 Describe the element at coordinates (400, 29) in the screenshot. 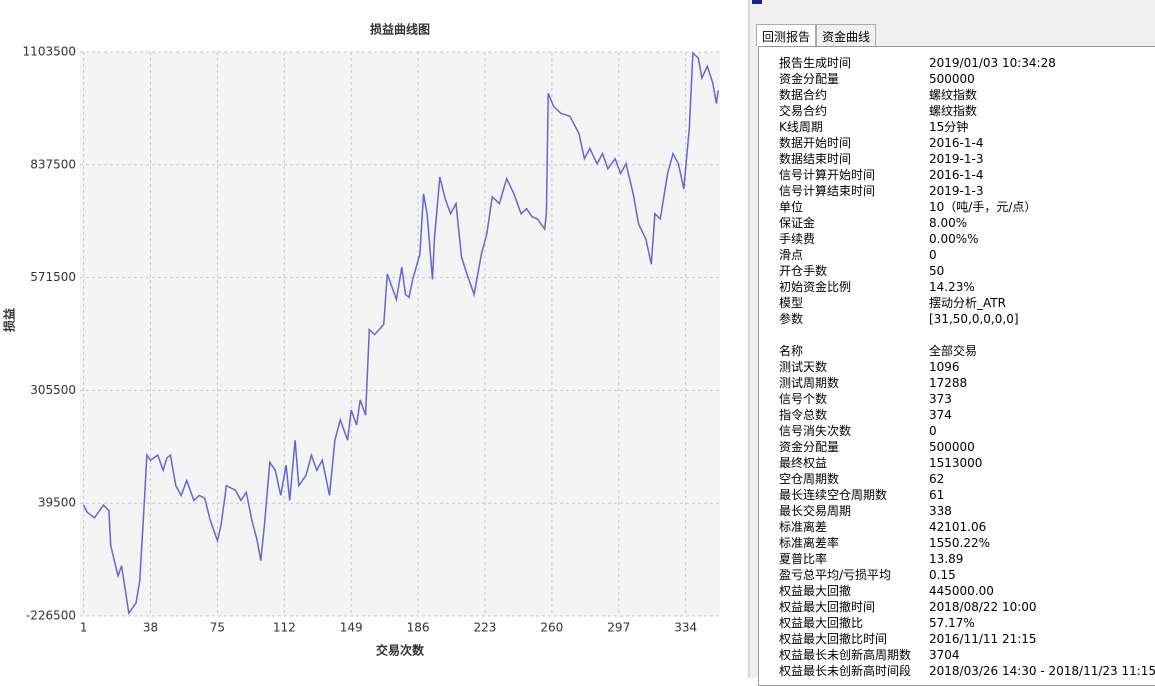

I see `chart-title: 损益曲线图` at that location.